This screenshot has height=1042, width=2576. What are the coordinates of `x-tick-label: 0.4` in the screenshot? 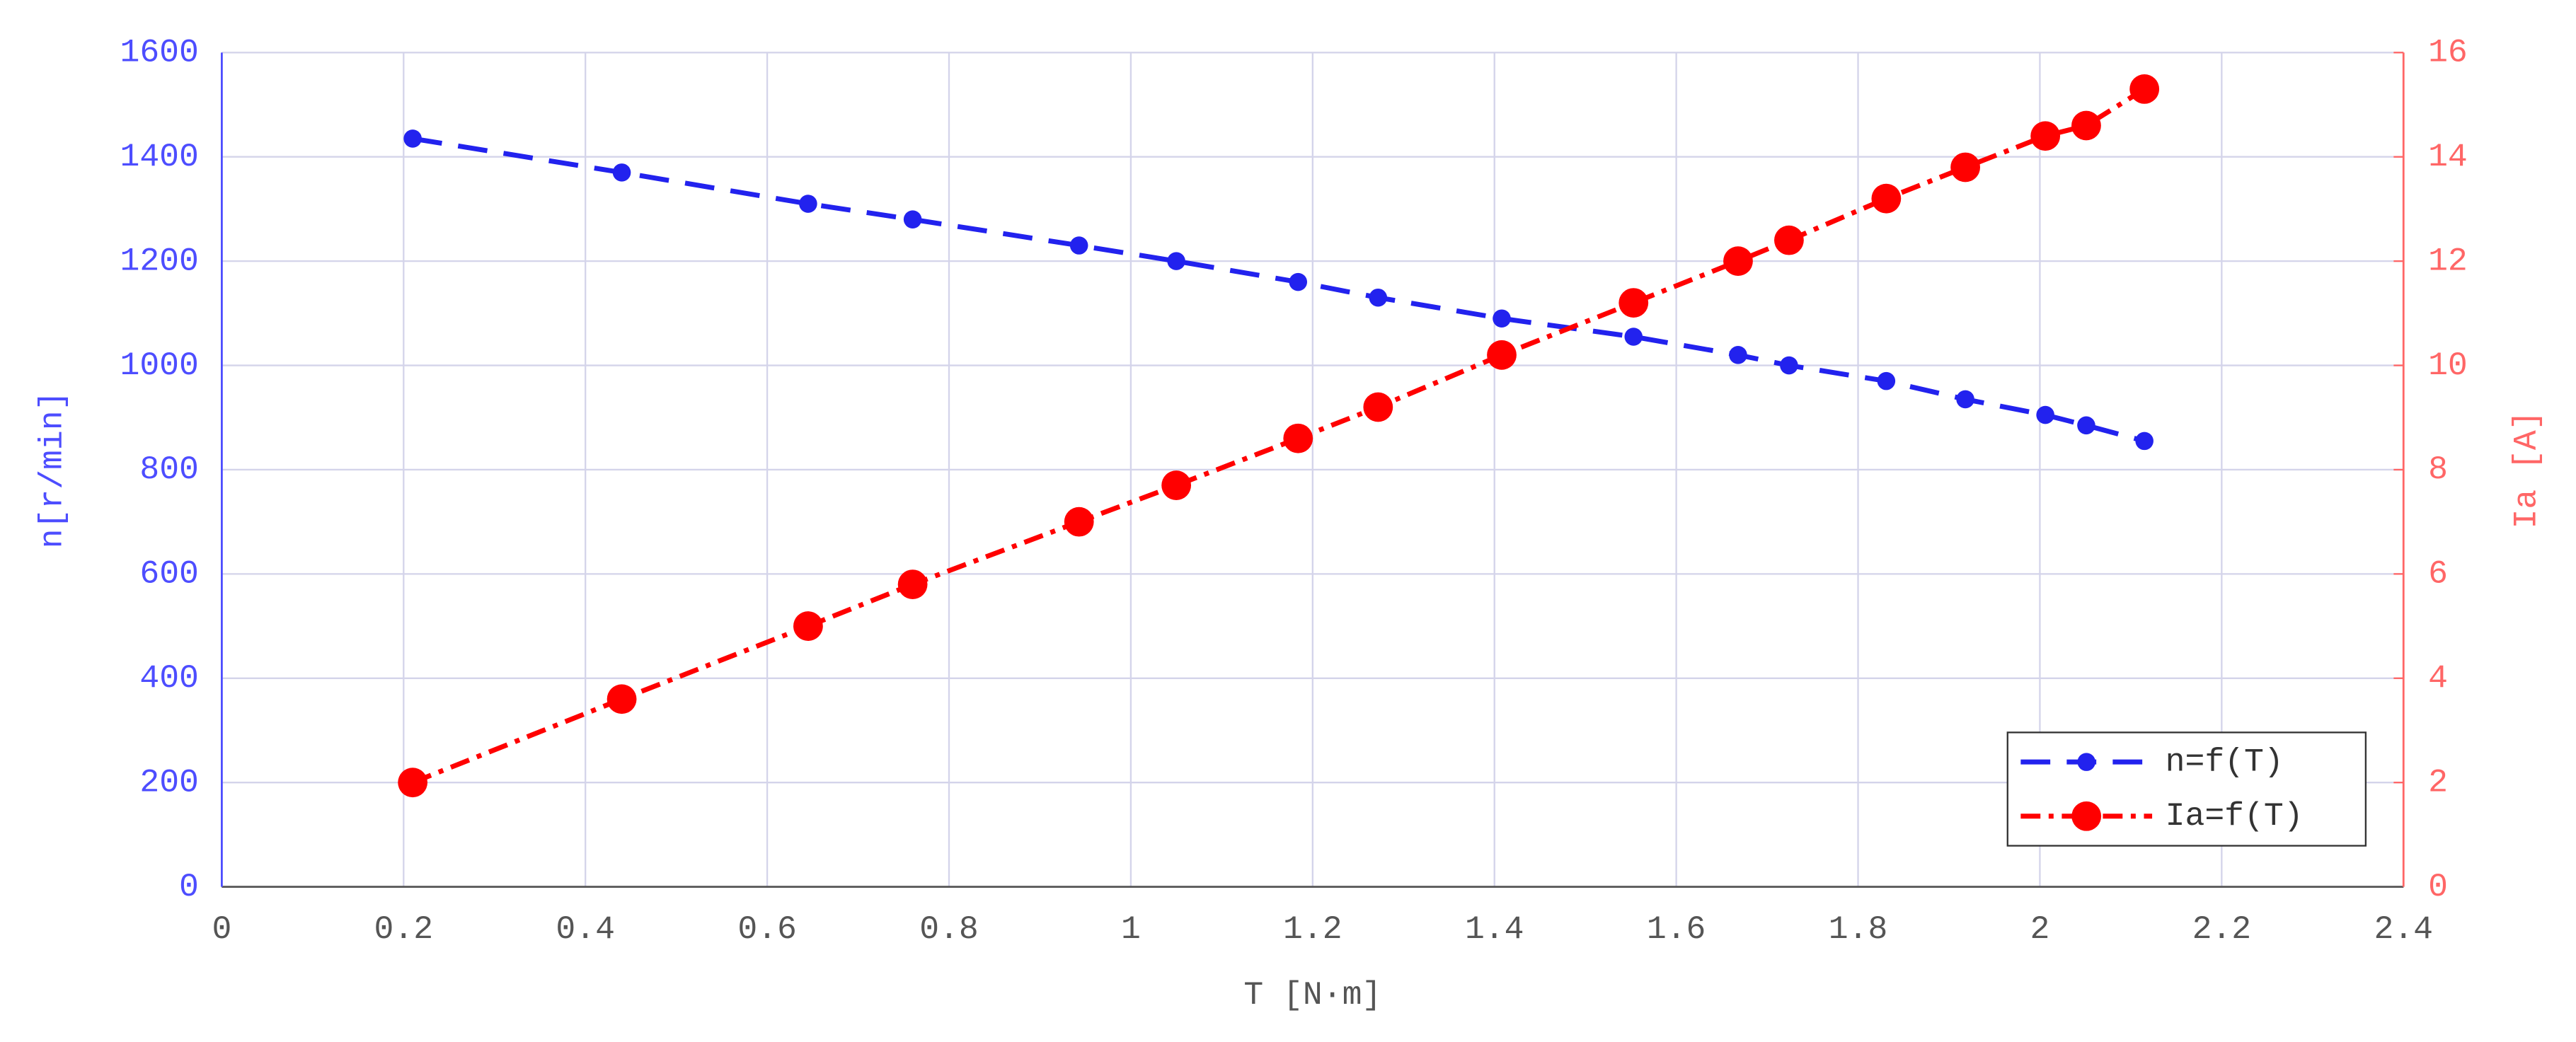 It's located at (585, 929).